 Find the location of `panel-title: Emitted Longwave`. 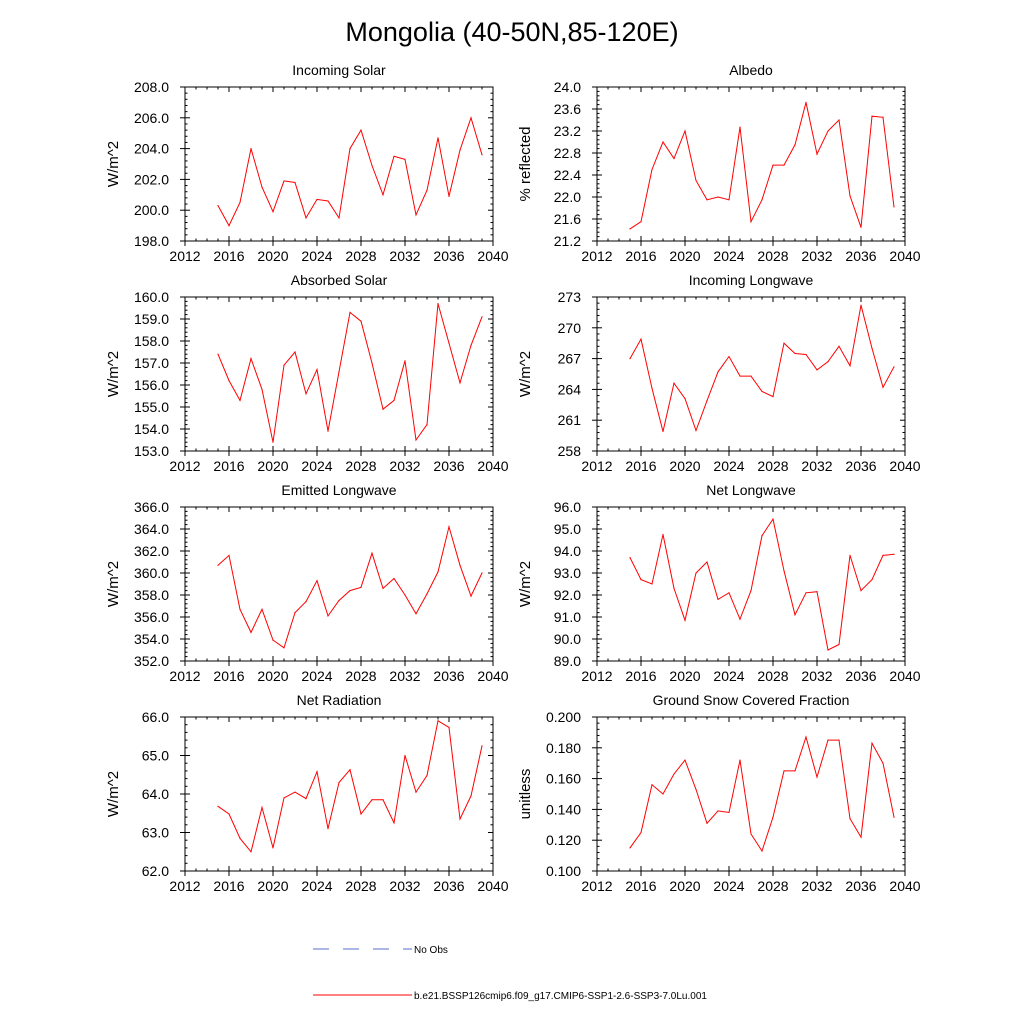

panel-title: Emitted Longwave is located at coordinates (338, 490).